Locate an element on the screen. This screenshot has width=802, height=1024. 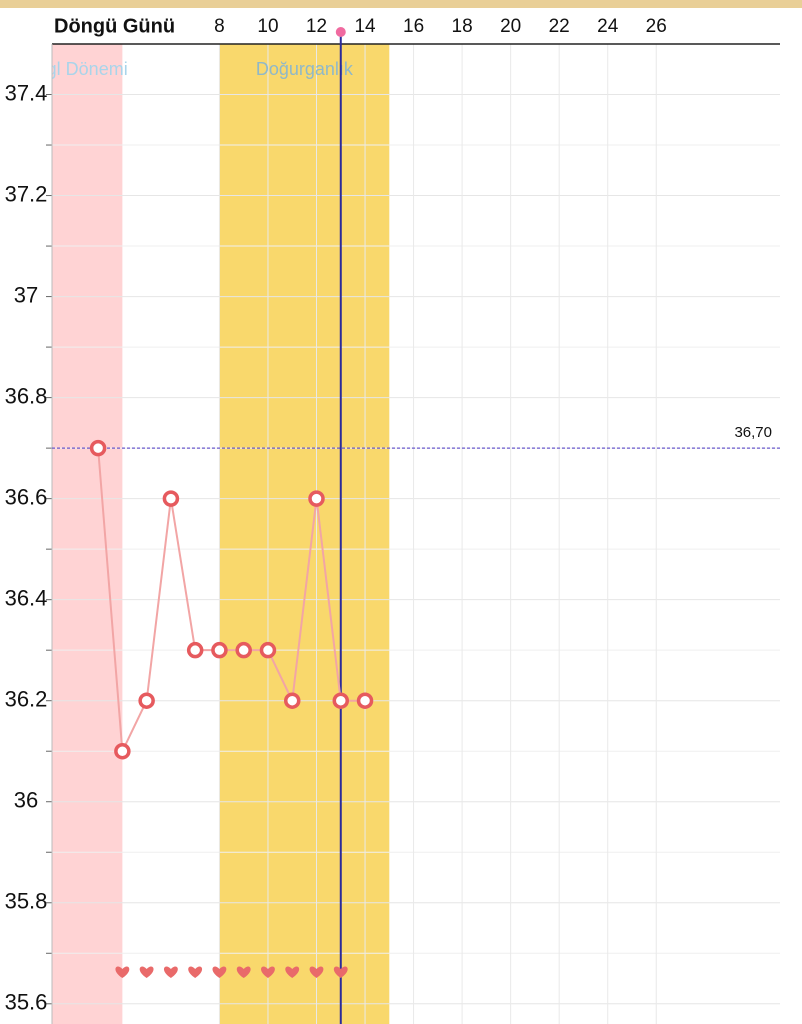
y-tick-label: 35.8 is located at coordinates (26, 901).